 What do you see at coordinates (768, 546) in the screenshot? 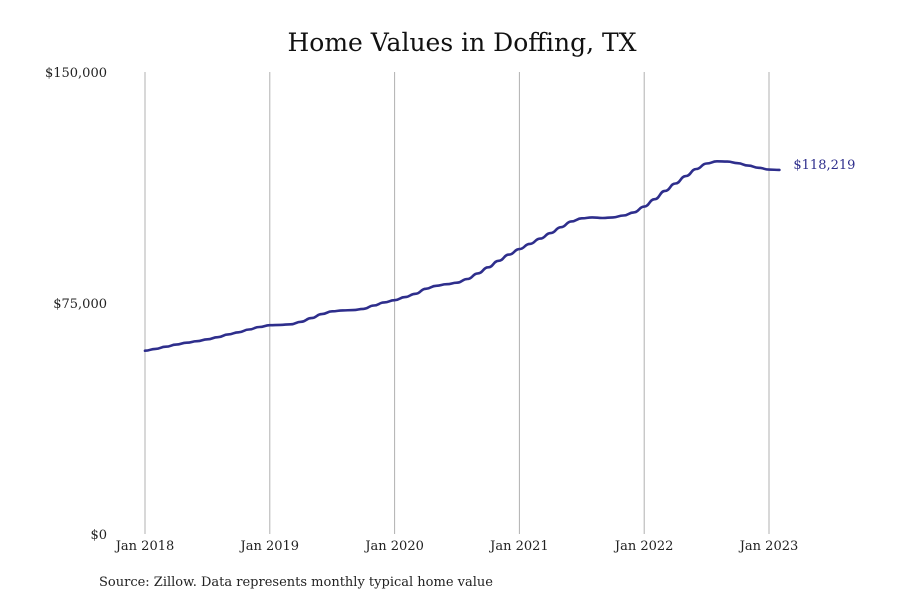
I see `x-tick-label: Jan 2023` at bounding box center [768, 546].